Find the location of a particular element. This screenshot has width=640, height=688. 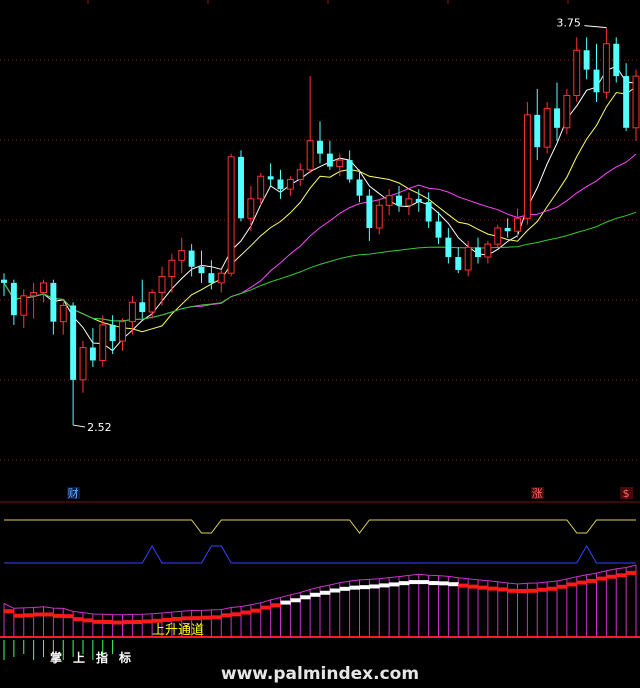

upper-indicator-line is located at coordinates (320, 526).